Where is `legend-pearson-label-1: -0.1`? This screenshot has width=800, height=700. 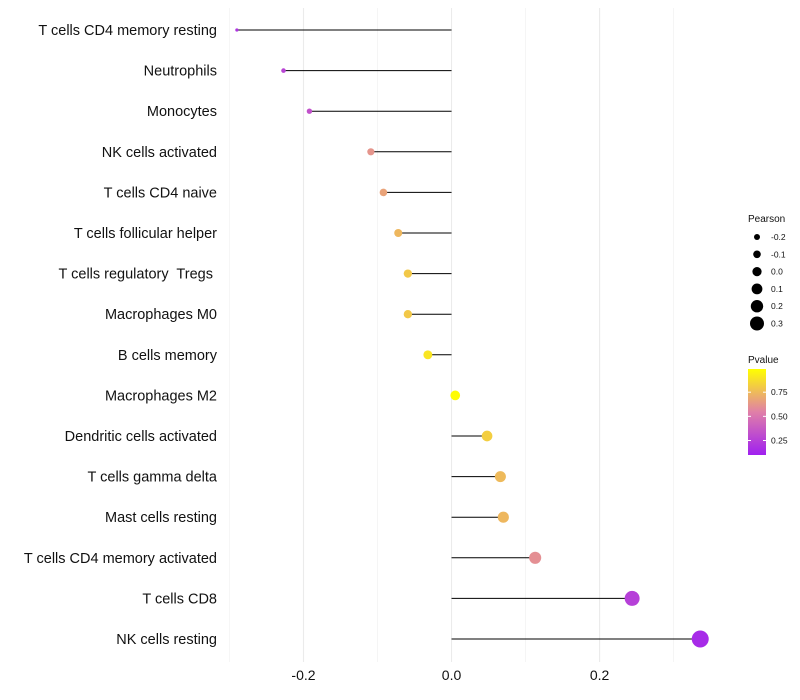 legend-pearson-label-1: -0.1 is located at coordinates (778, 254).